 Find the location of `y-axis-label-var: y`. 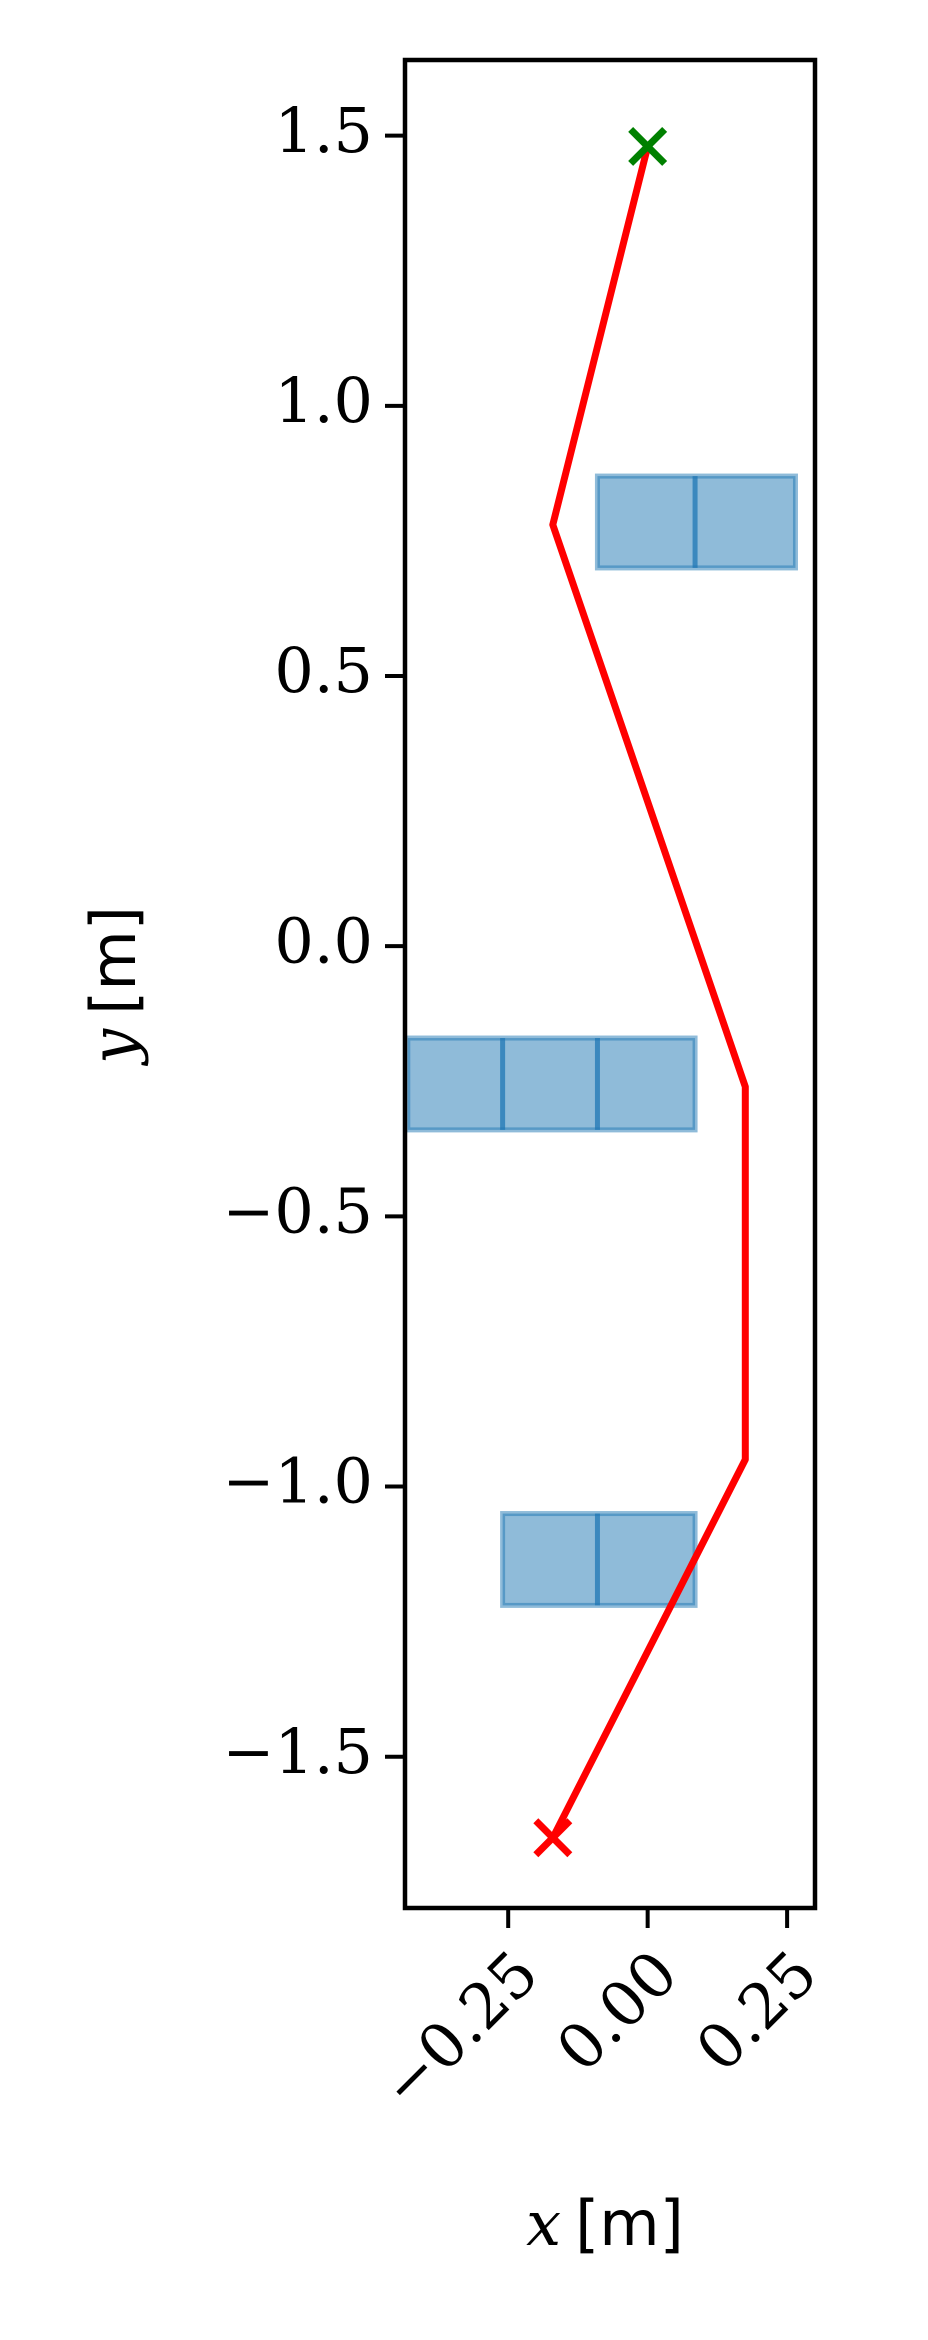

y-axis-label-var: y is located at coordinates (113, 1047).